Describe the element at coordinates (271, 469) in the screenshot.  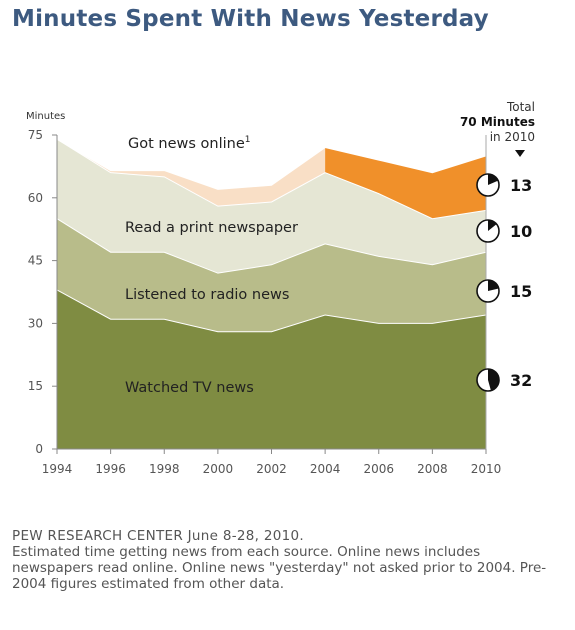
I see `x-tick-label: 2002` at that location.